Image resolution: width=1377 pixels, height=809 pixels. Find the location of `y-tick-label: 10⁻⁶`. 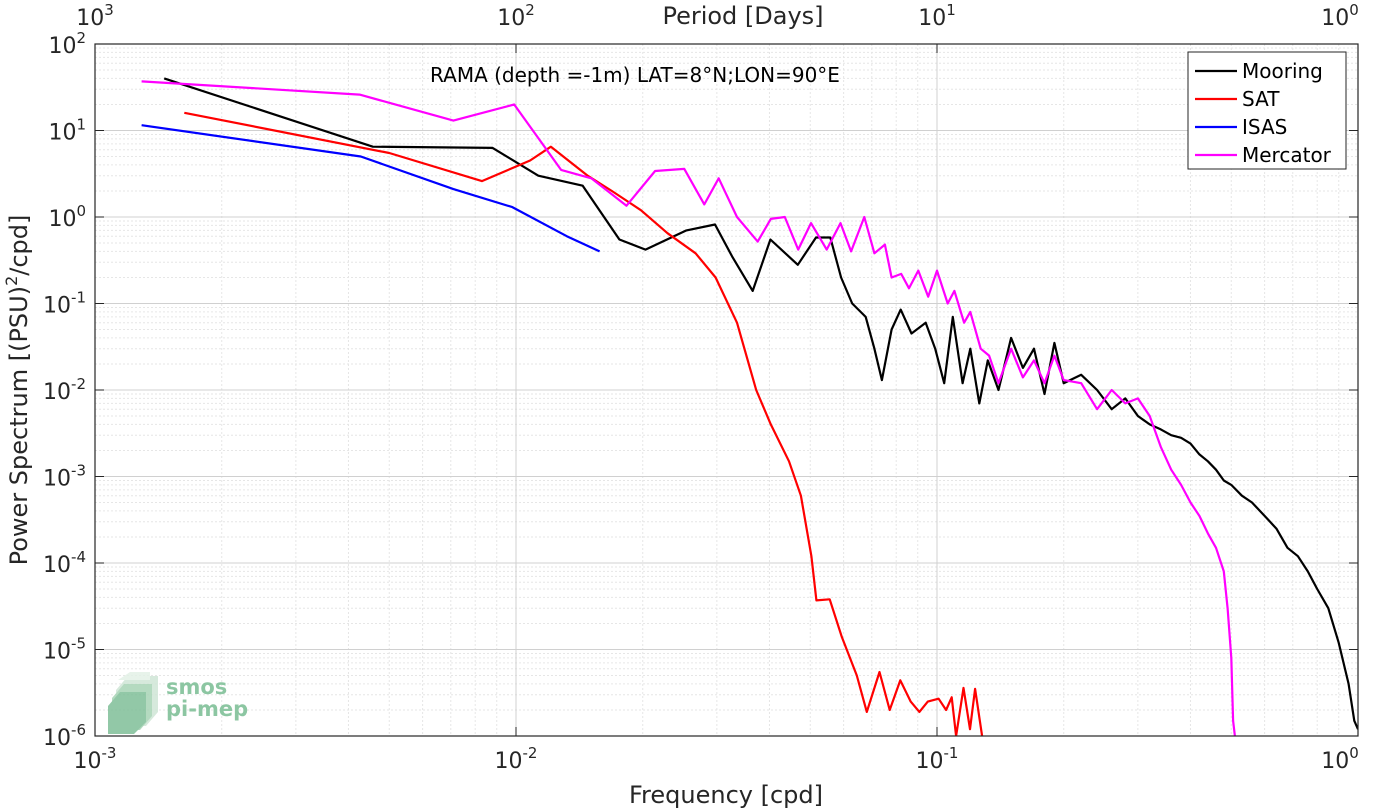

y-tick-label: 10⁻⁶ is located at coordinates (64, 736).